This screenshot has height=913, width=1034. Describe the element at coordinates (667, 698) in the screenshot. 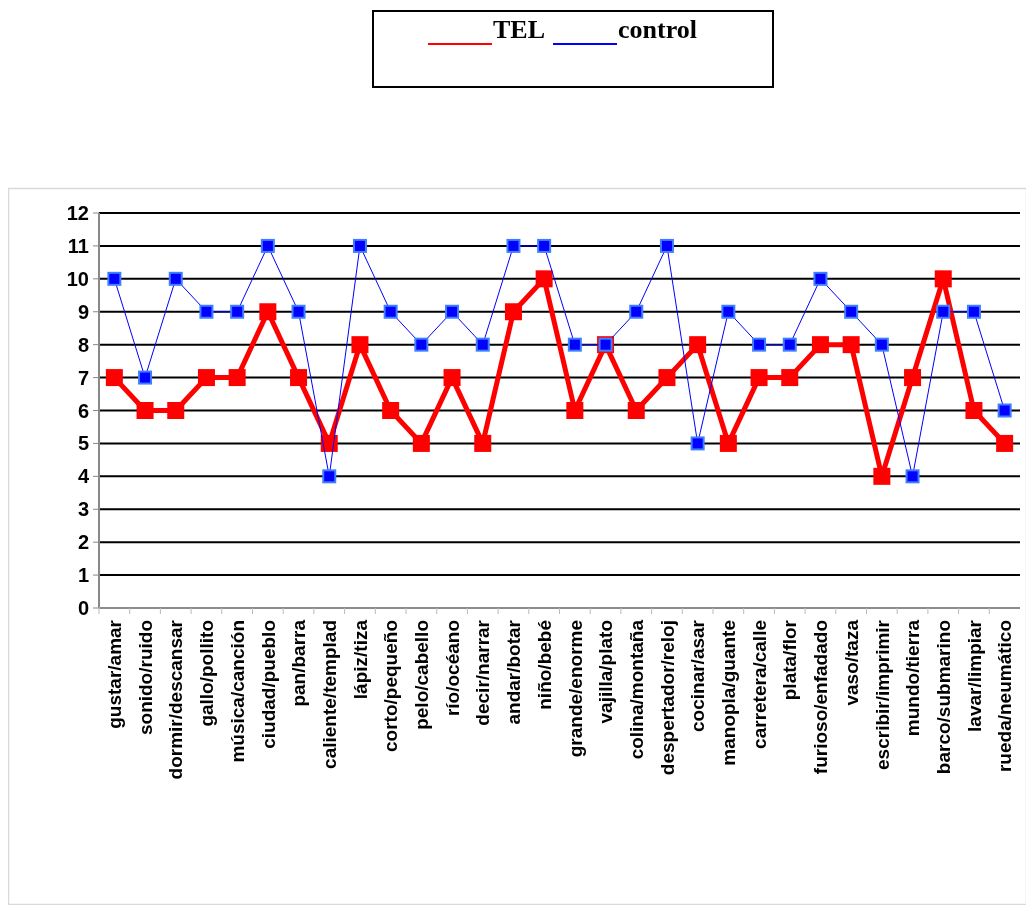

I see `x-tick-label: despertador/reloj` at that location.